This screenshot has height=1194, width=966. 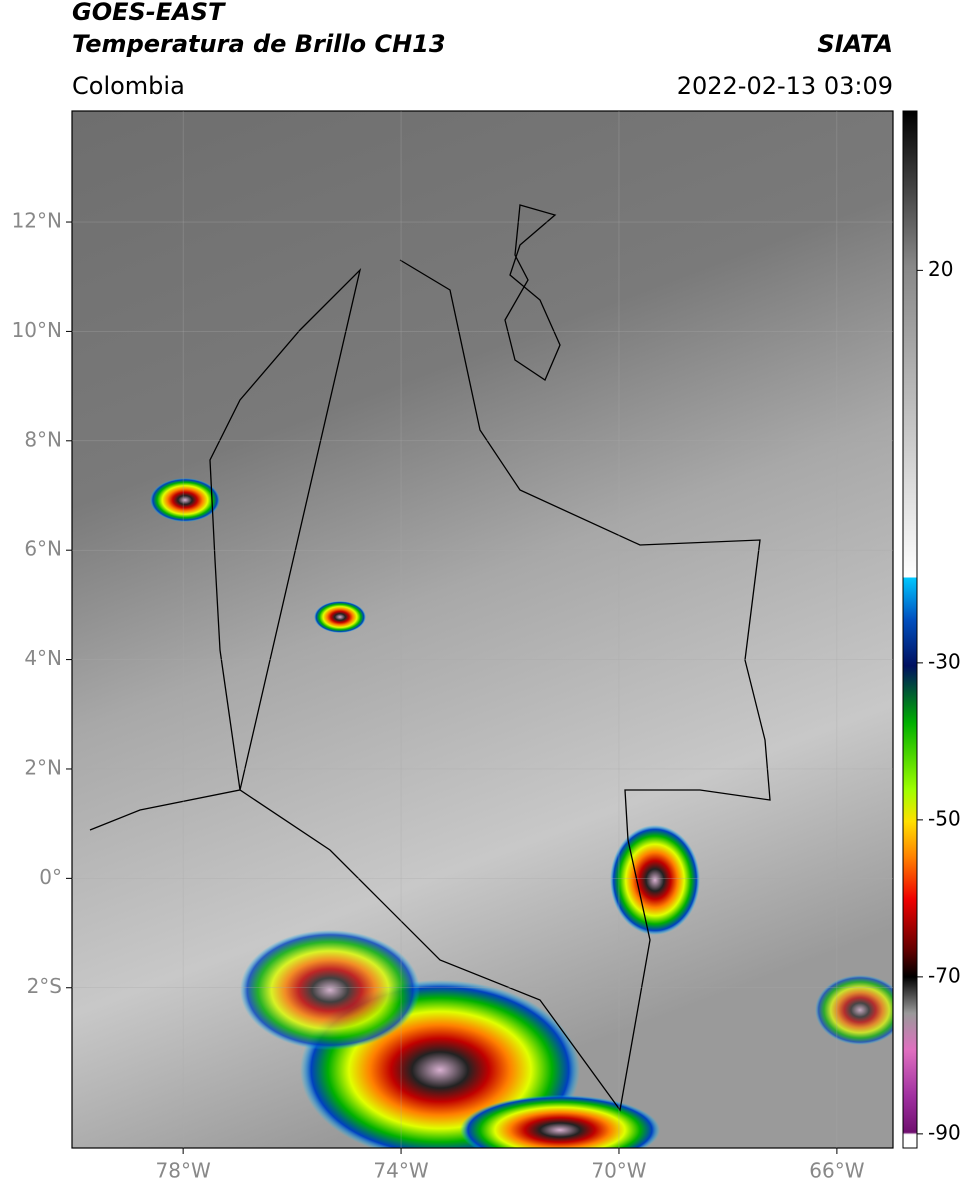 What do you see at coordinates (44, 986) in the screenshot?
I see `lat-tick-label: 2°S` at bounding box center [44, 986].